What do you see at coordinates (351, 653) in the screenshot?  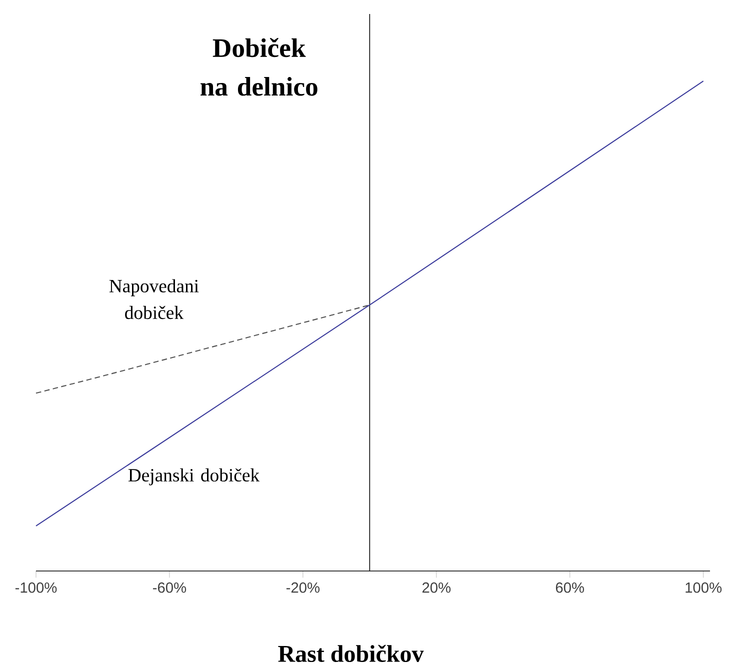 I see `x-axis-title: Rast dobičkov` at bounding box center [351, 653].